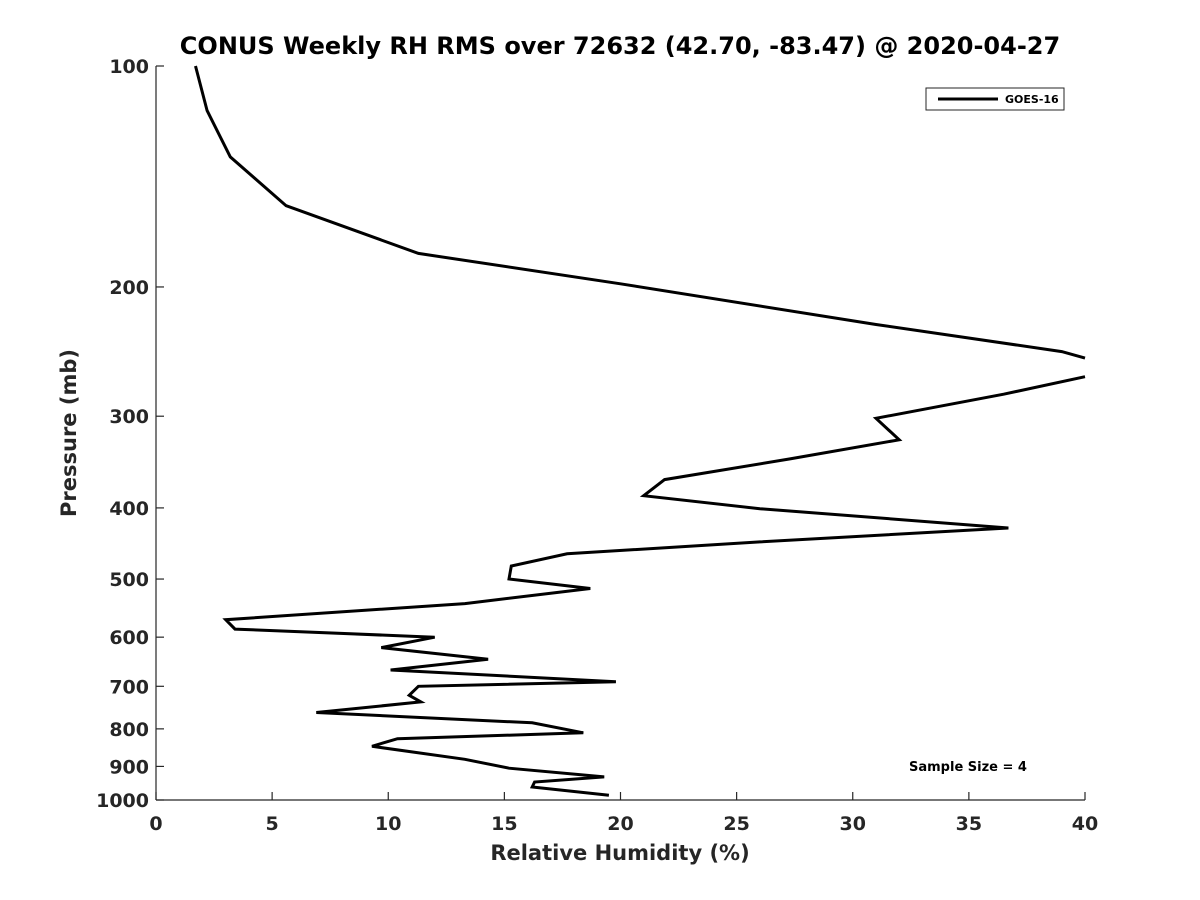 The height and width of the screenshot is (900, 1200). Describe the element at coordinates (129, 638) in the screenshot. I see `y-tick-label: 600` at that location.